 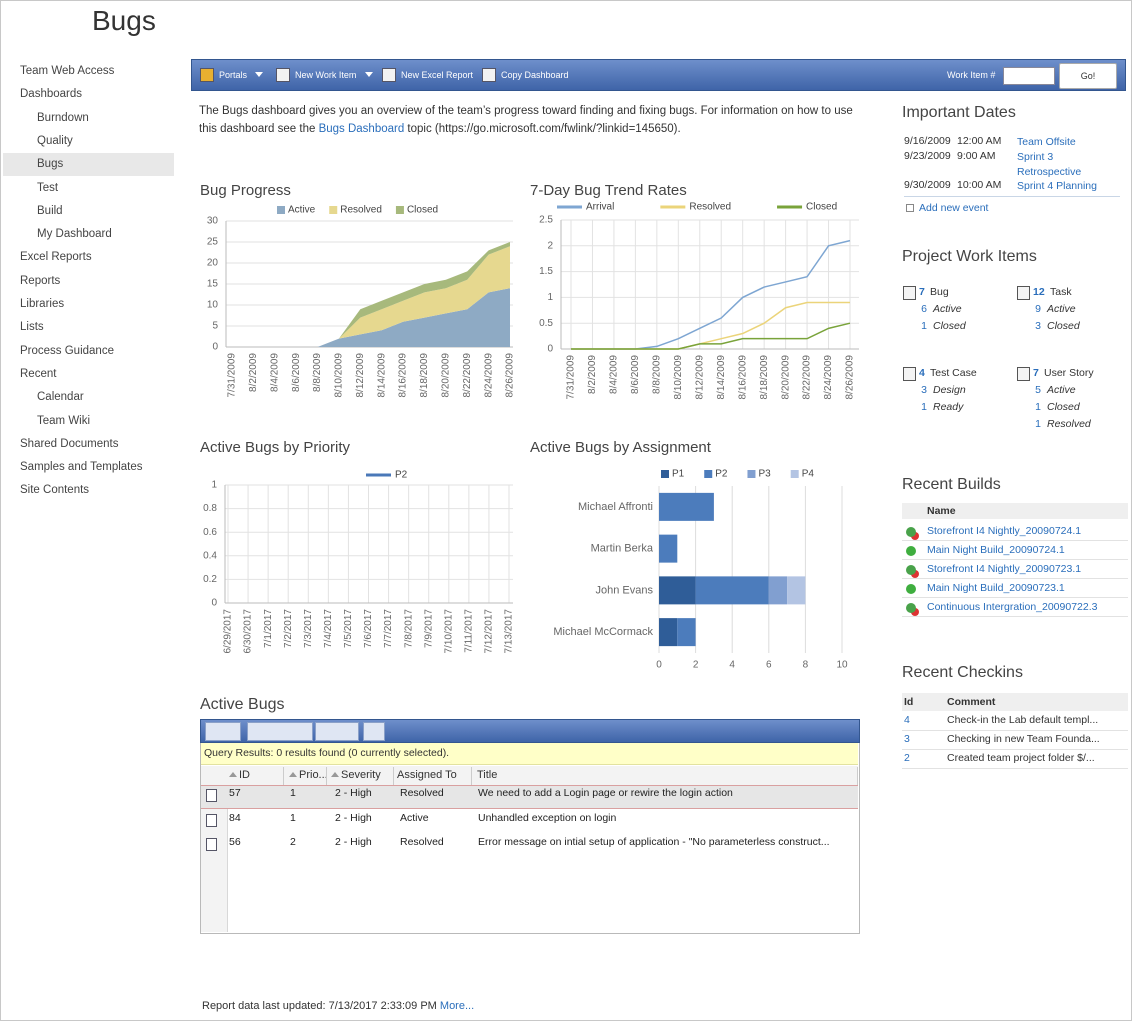 I want to click on nav-subitem: Test, so click(x=48, y=187).